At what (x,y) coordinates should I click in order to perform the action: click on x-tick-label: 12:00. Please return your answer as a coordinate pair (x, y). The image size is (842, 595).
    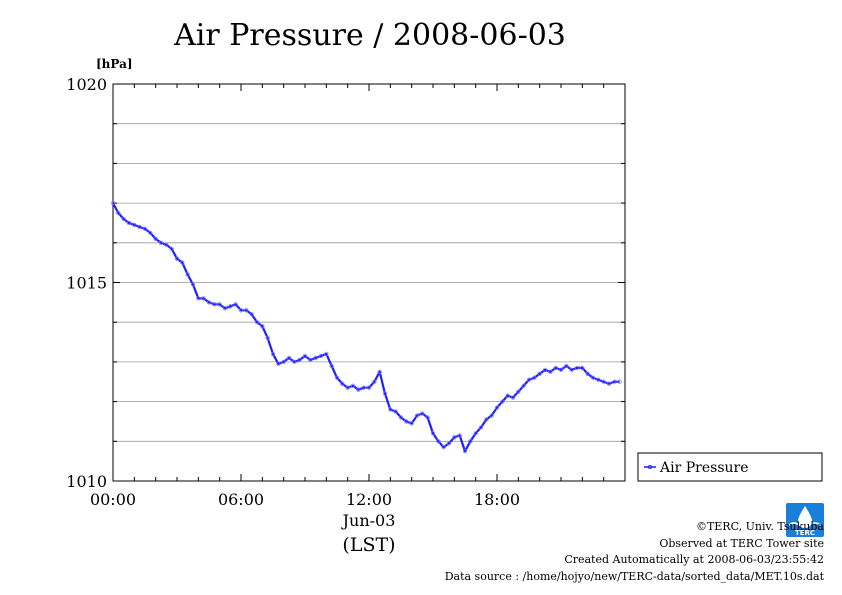
    Looking at the image, I should click on (369, 499).